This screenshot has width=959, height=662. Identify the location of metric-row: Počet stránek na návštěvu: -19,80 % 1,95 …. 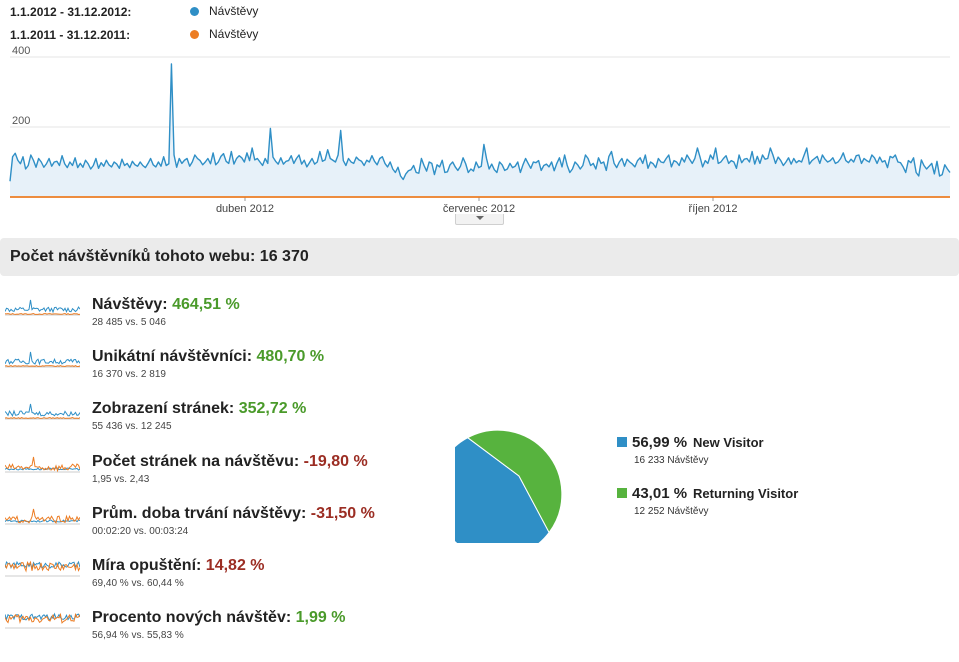
(220, 475).